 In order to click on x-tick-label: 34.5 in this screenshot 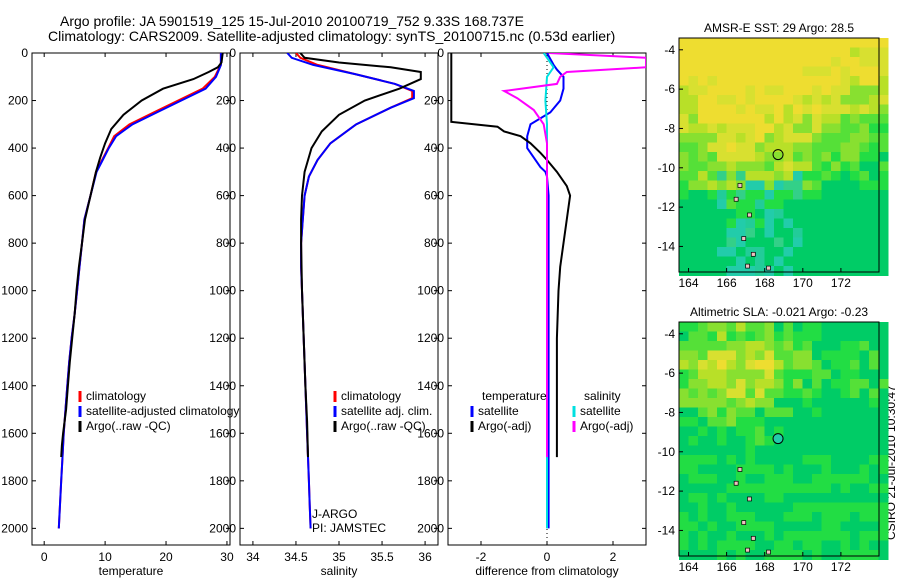, I will do `click(296, 557)`.